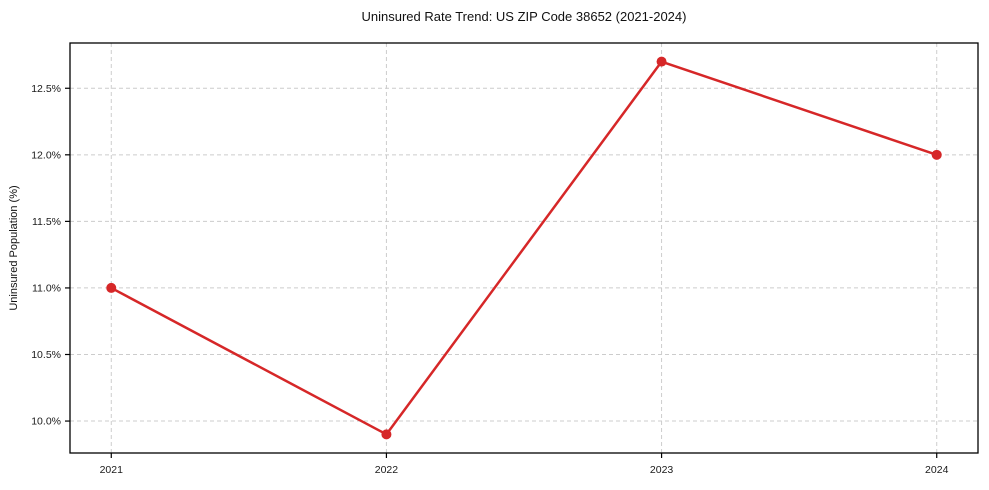 Image resolution: width=989 pixels, height=490 pixels. I want to click on y-tick-label: 11.0%, so click(46, 288).